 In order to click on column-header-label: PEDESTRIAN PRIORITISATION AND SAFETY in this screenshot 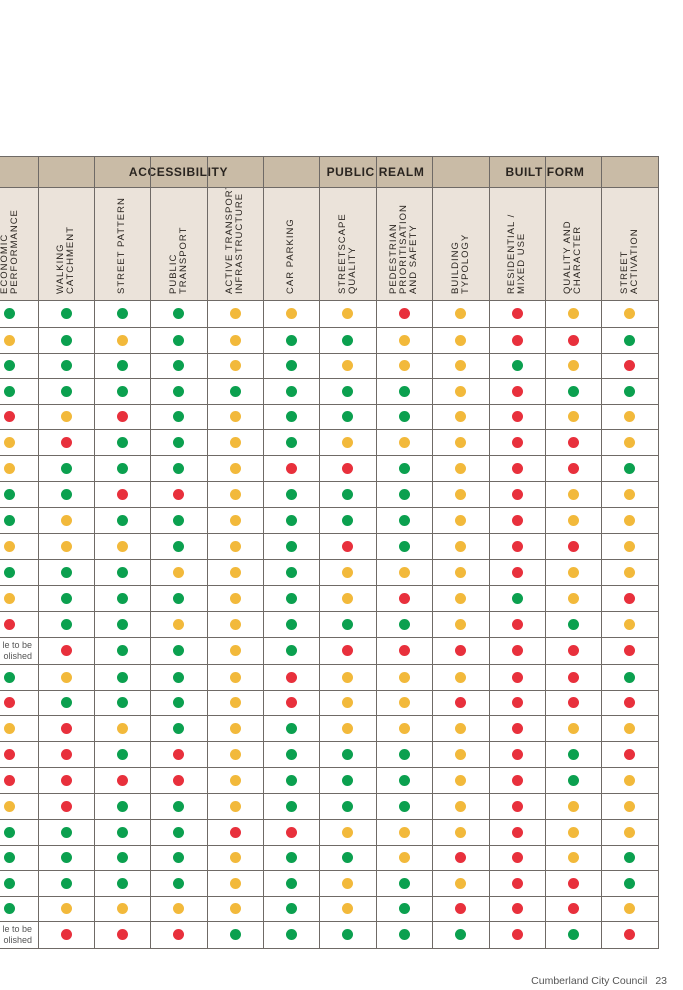, I will do `click(403, 249)`.